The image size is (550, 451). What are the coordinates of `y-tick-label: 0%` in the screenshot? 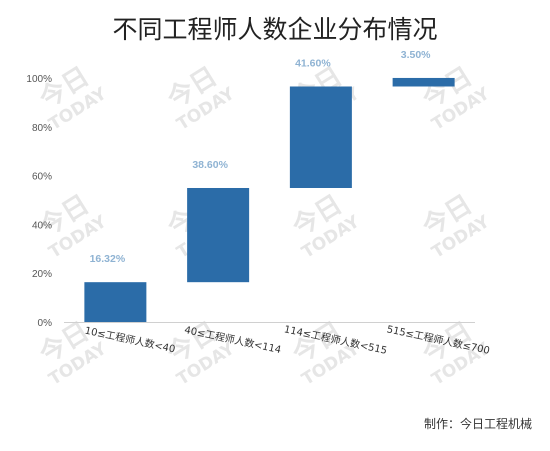 It's located at (45, 323).